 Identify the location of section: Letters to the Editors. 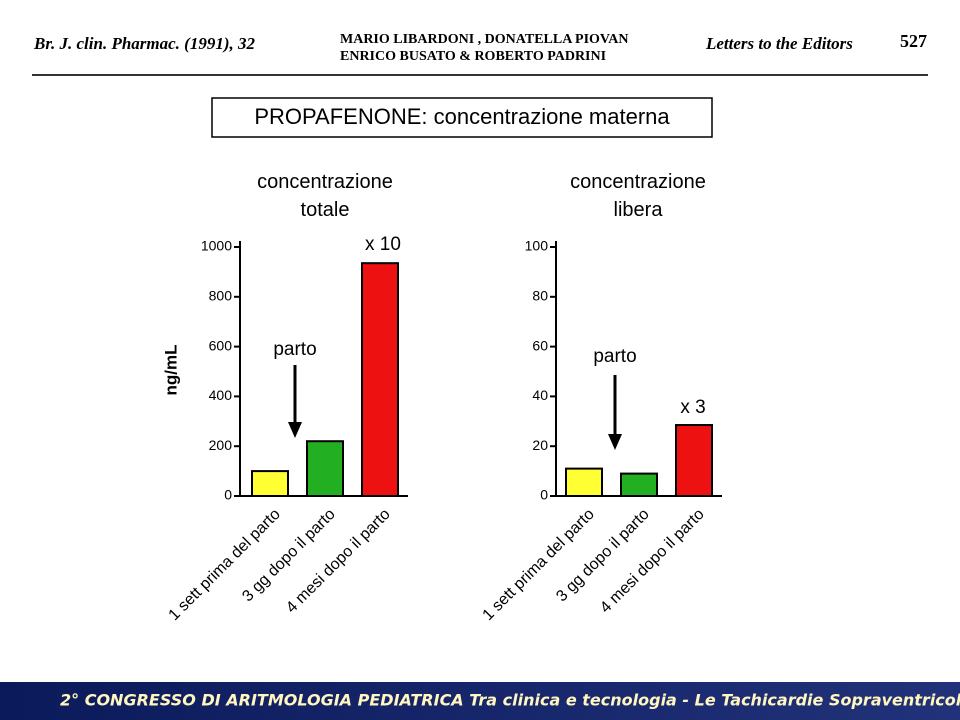
(779, 43).